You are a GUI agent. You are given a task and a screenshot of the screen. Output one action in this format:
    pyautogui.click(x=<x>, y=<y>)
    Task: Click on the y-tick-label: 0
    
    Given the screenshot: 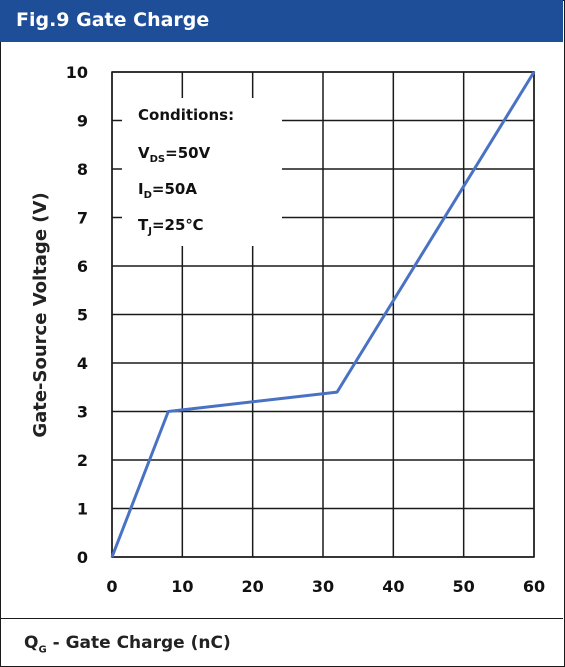 What is the action you would take?
    pyautogui.click(x=82, y=557)
    